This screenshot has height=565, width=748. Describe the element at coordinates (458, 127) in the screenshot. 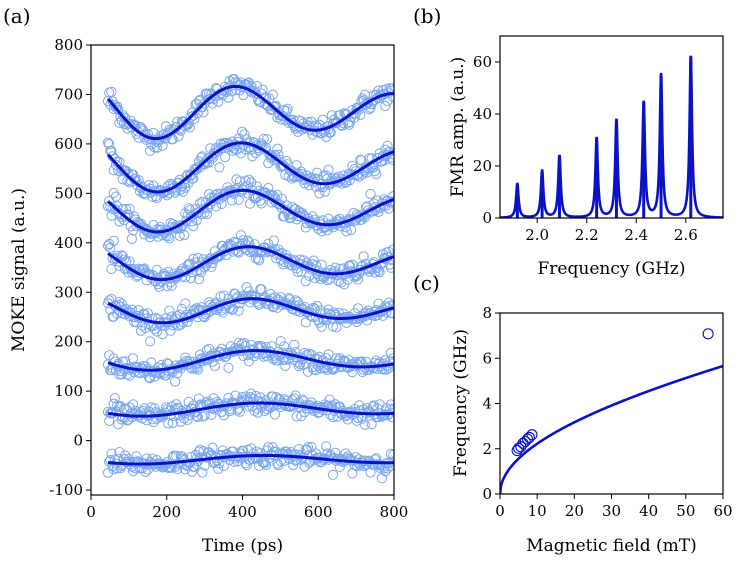

I see `b-y-axis-label: FMR amp. (a.u.)` at that location.